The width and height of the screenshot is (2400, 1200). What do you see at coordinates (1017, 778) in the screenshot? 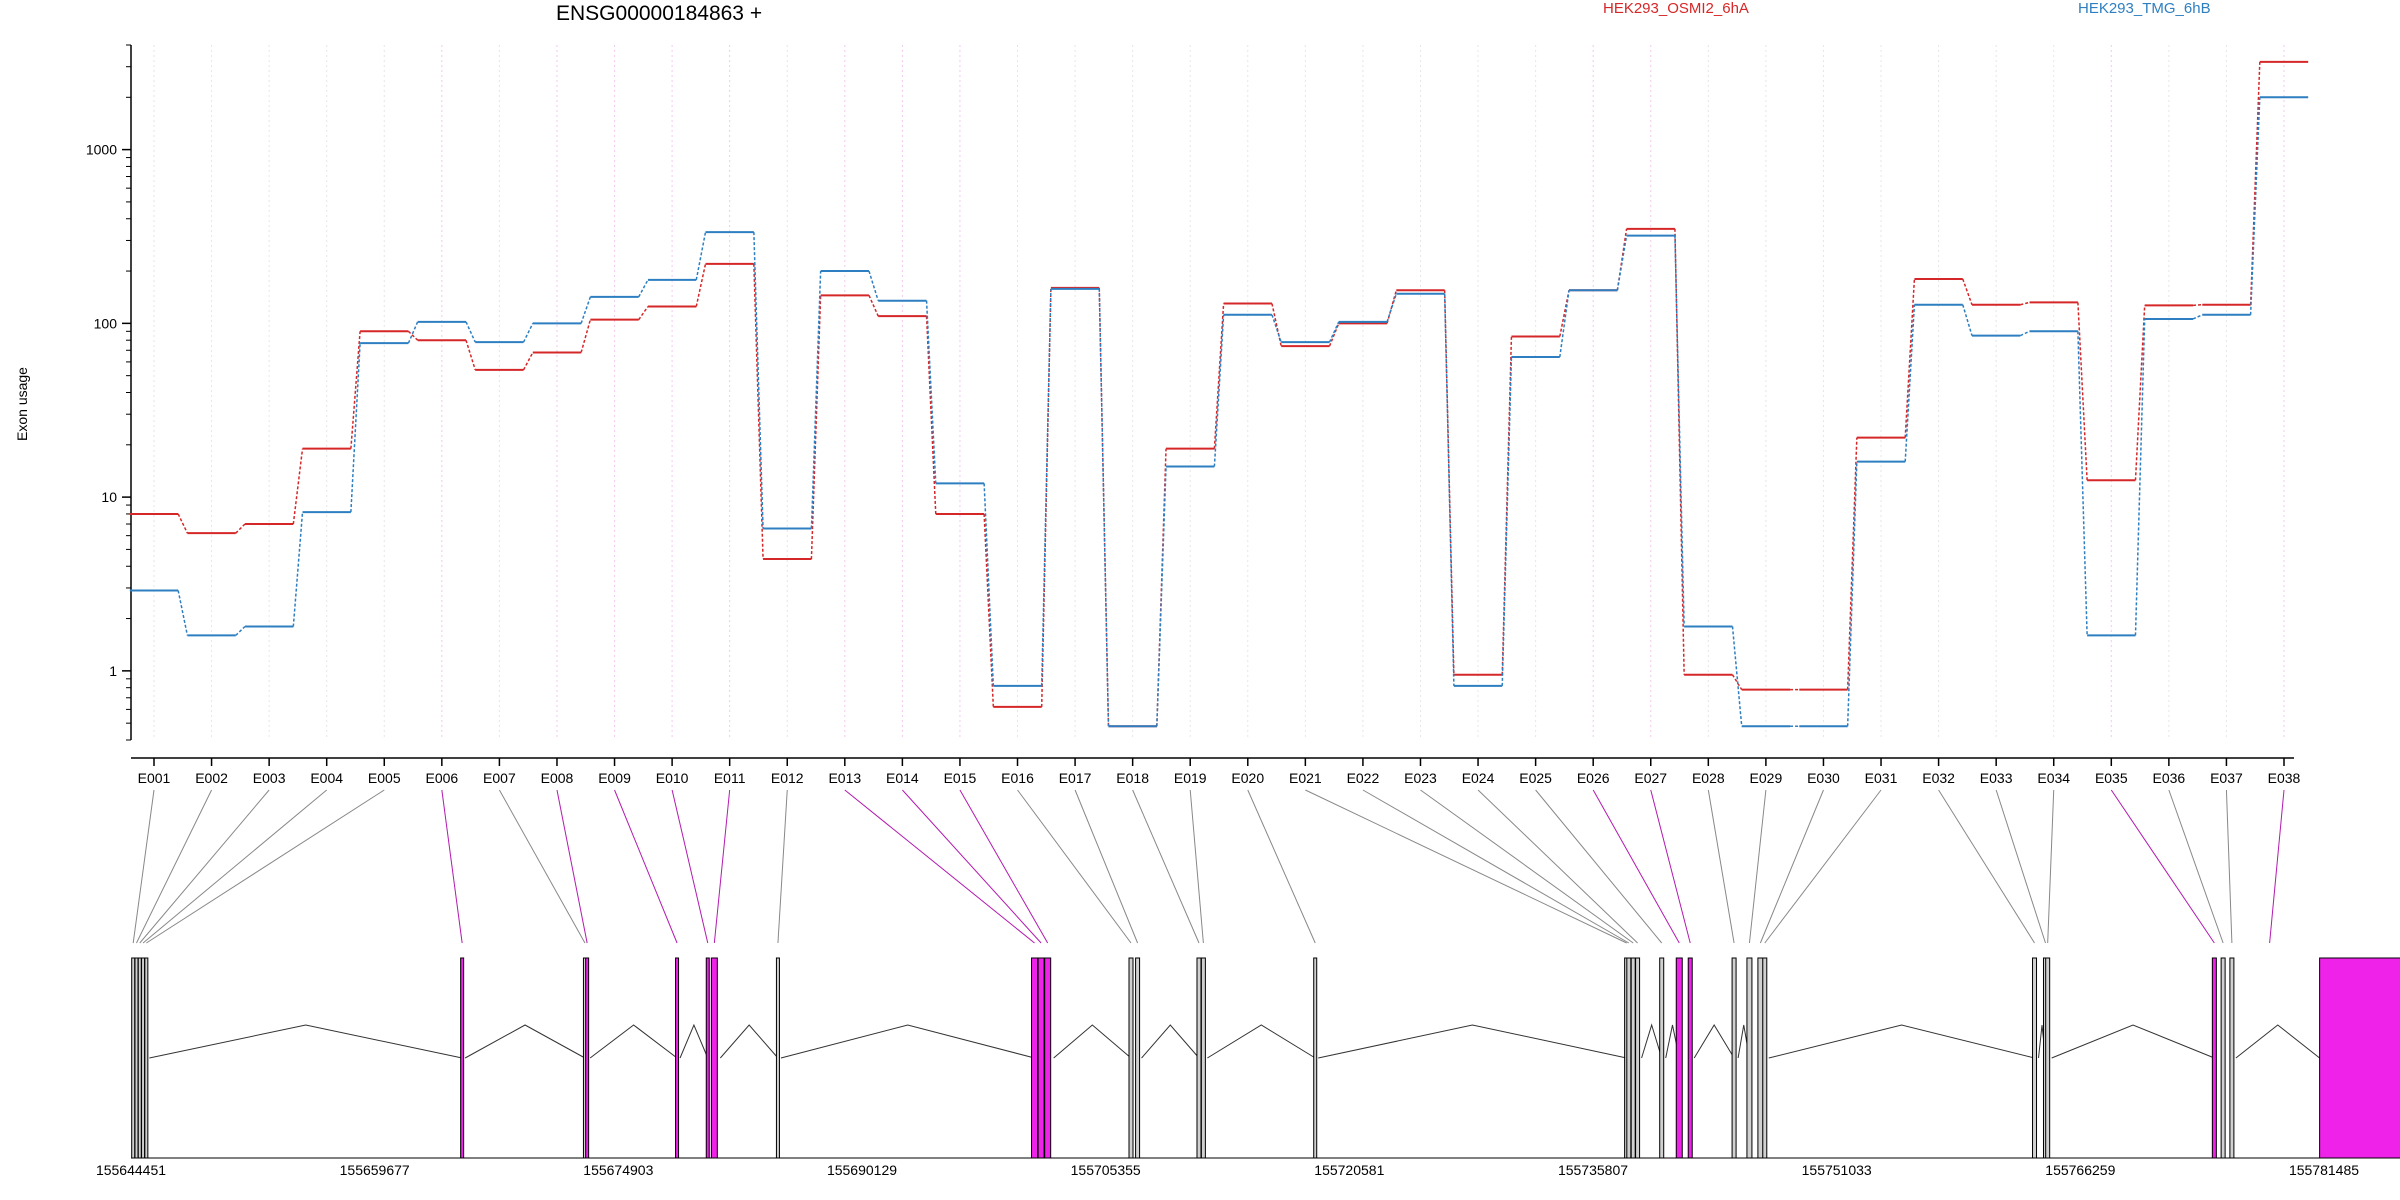
I see `x-tick-label: E016` at bounding box center [1017, 778].